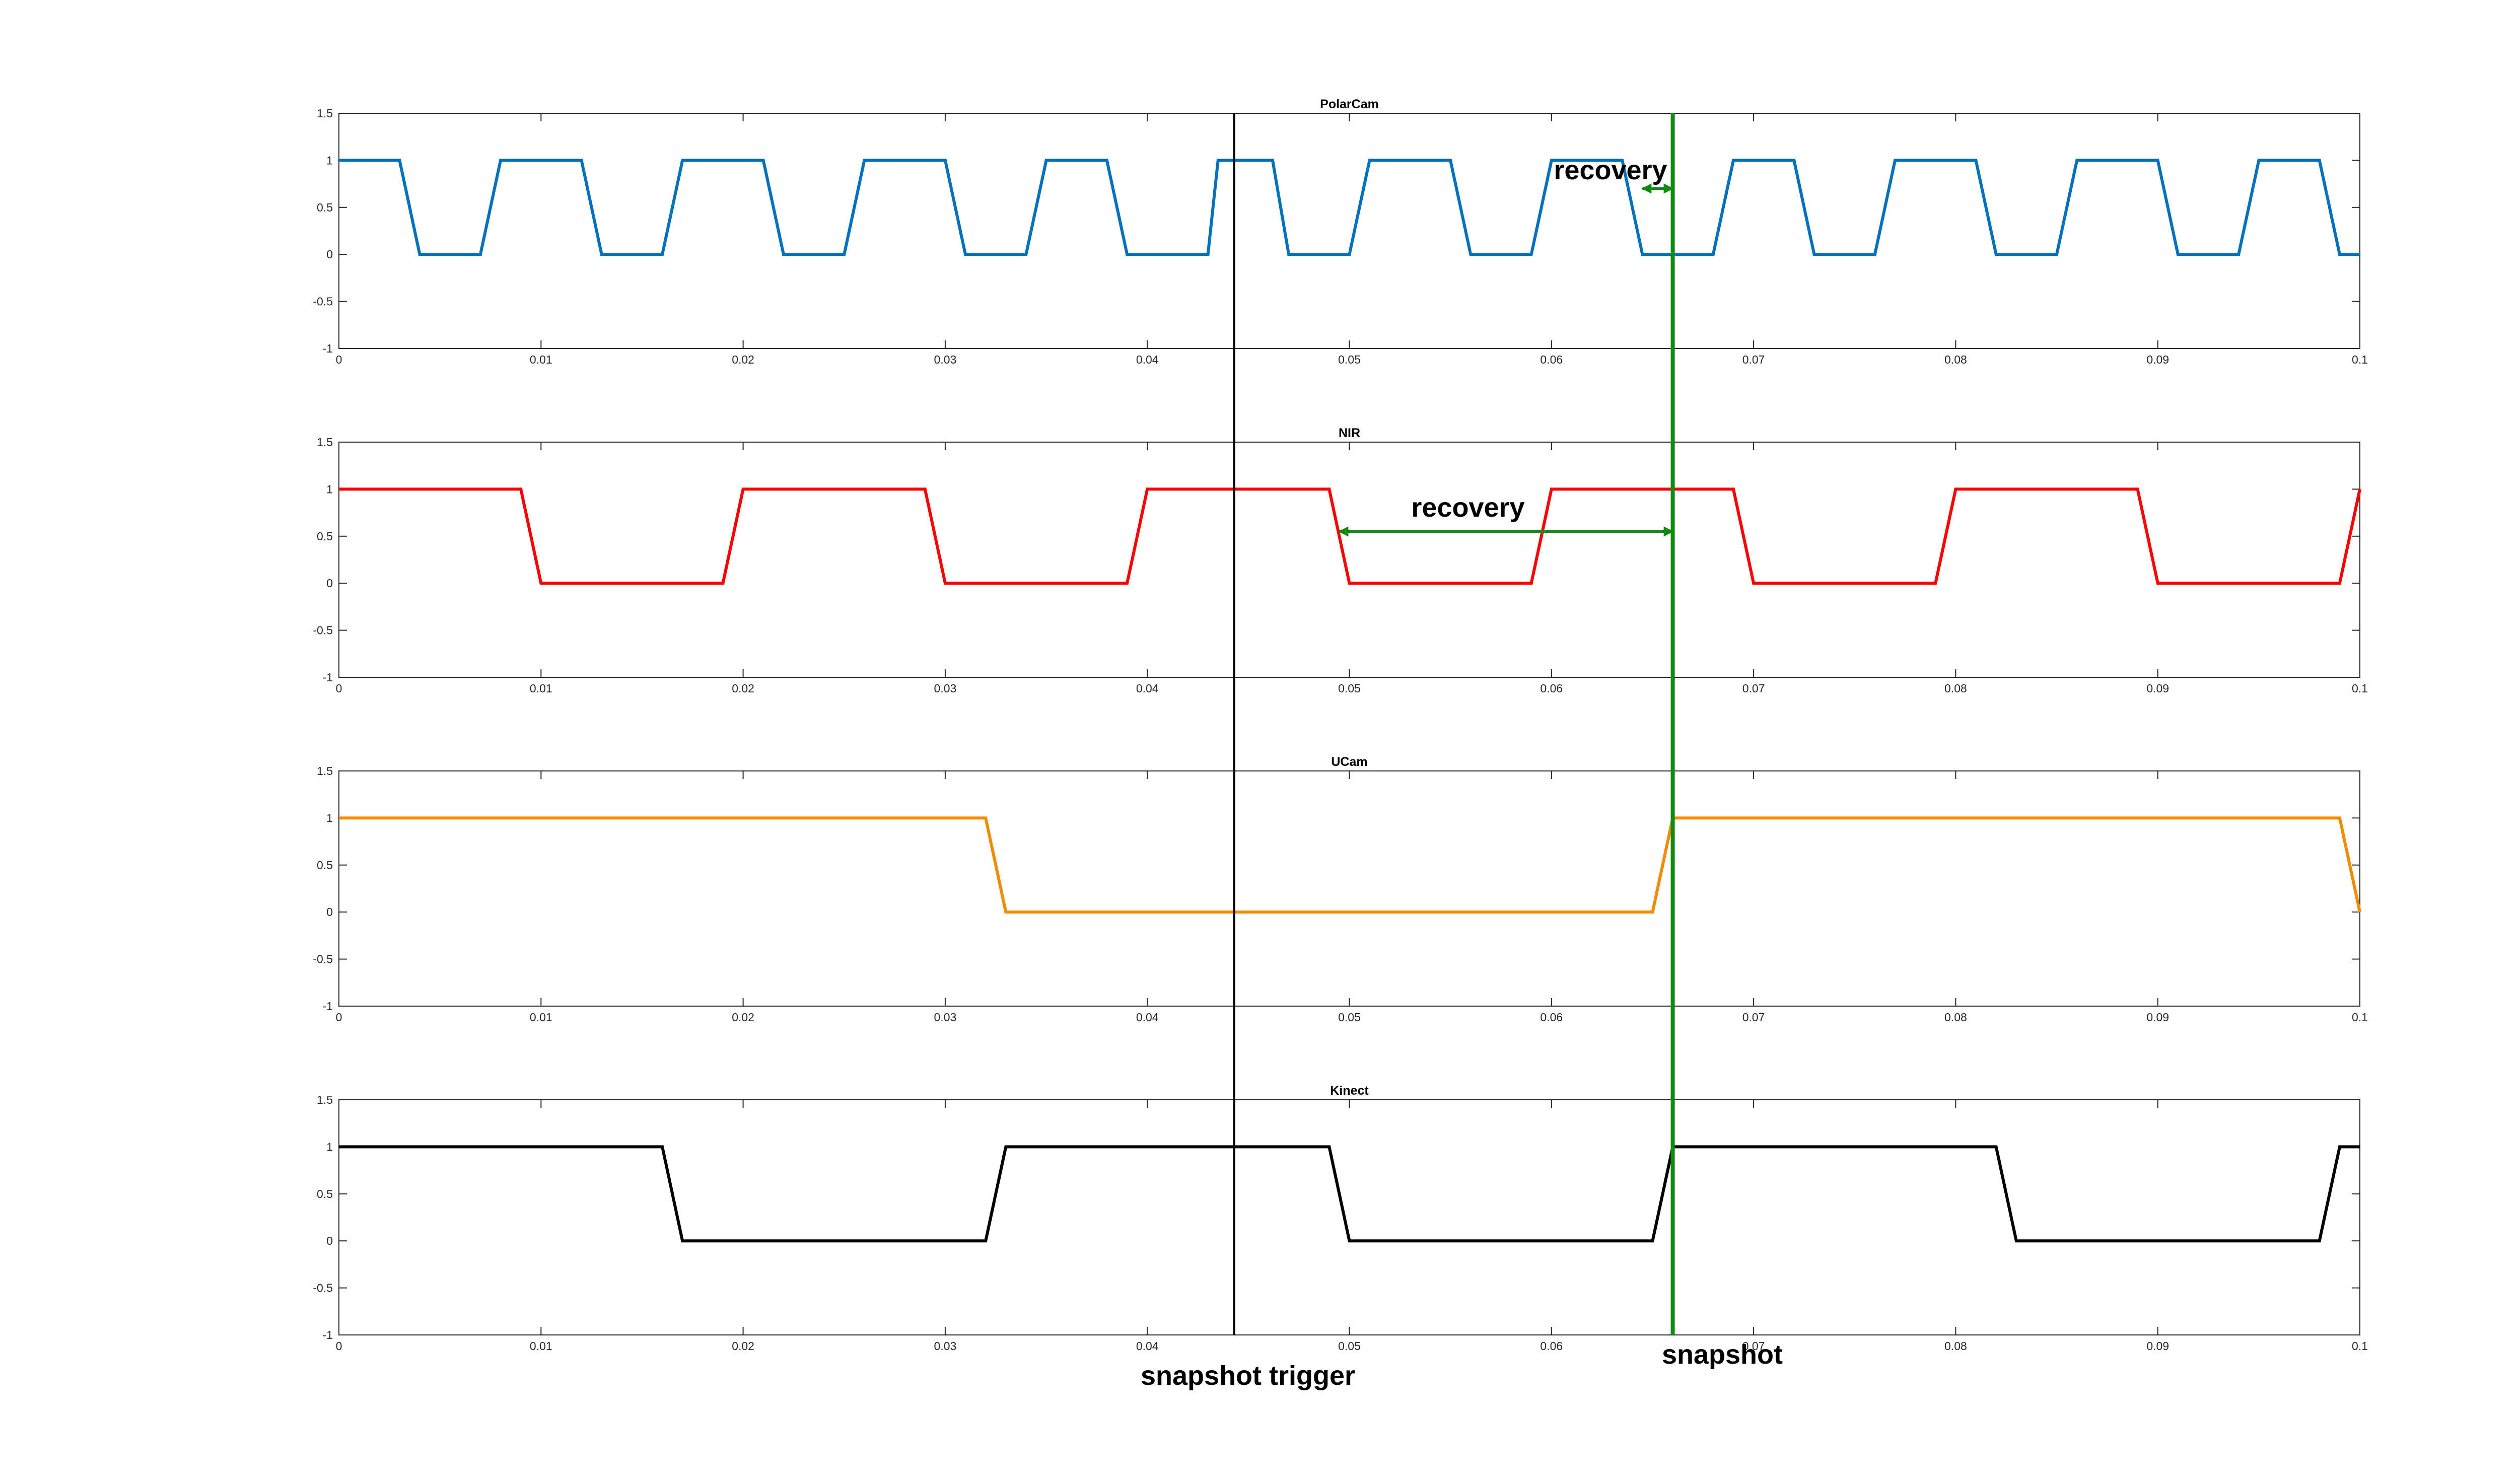  What do you see at coordinates (1468, 507) in the screenshot?
I see `recovery-label-nir: recovery` at bounding box center [1468, 507].